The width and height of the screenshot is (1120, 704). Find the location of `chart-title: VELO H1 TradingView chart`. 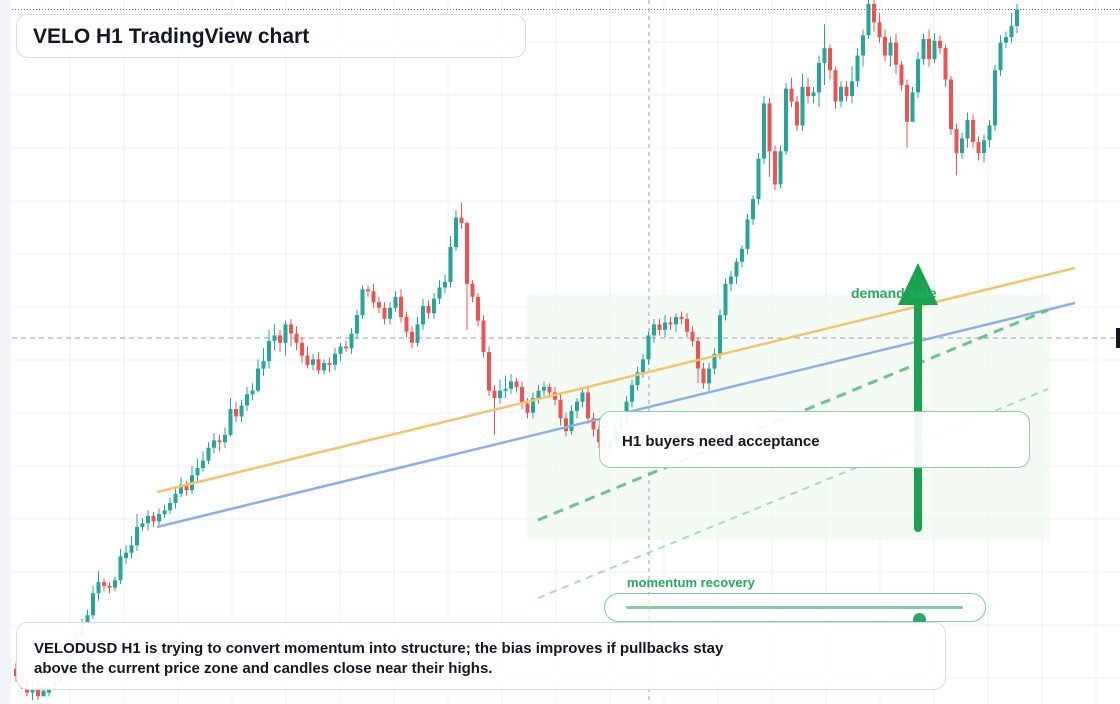

chart-title: VELO H1 TradingView chart is located at coordinates (171, 36).